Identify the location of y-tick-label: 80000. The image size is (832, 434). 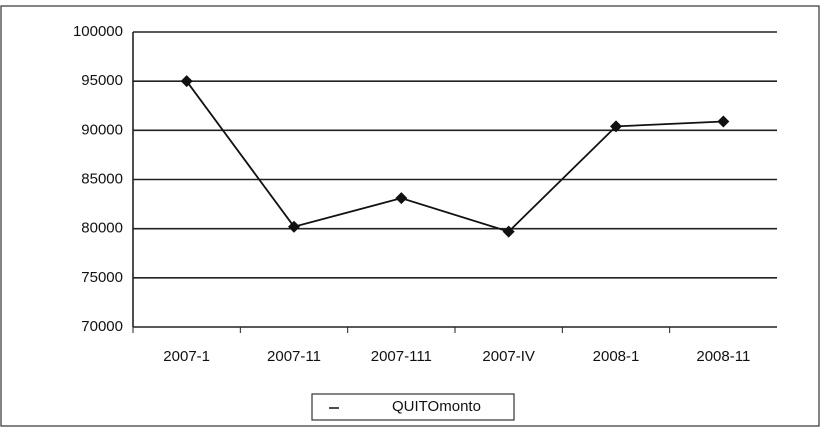
(102, 228).